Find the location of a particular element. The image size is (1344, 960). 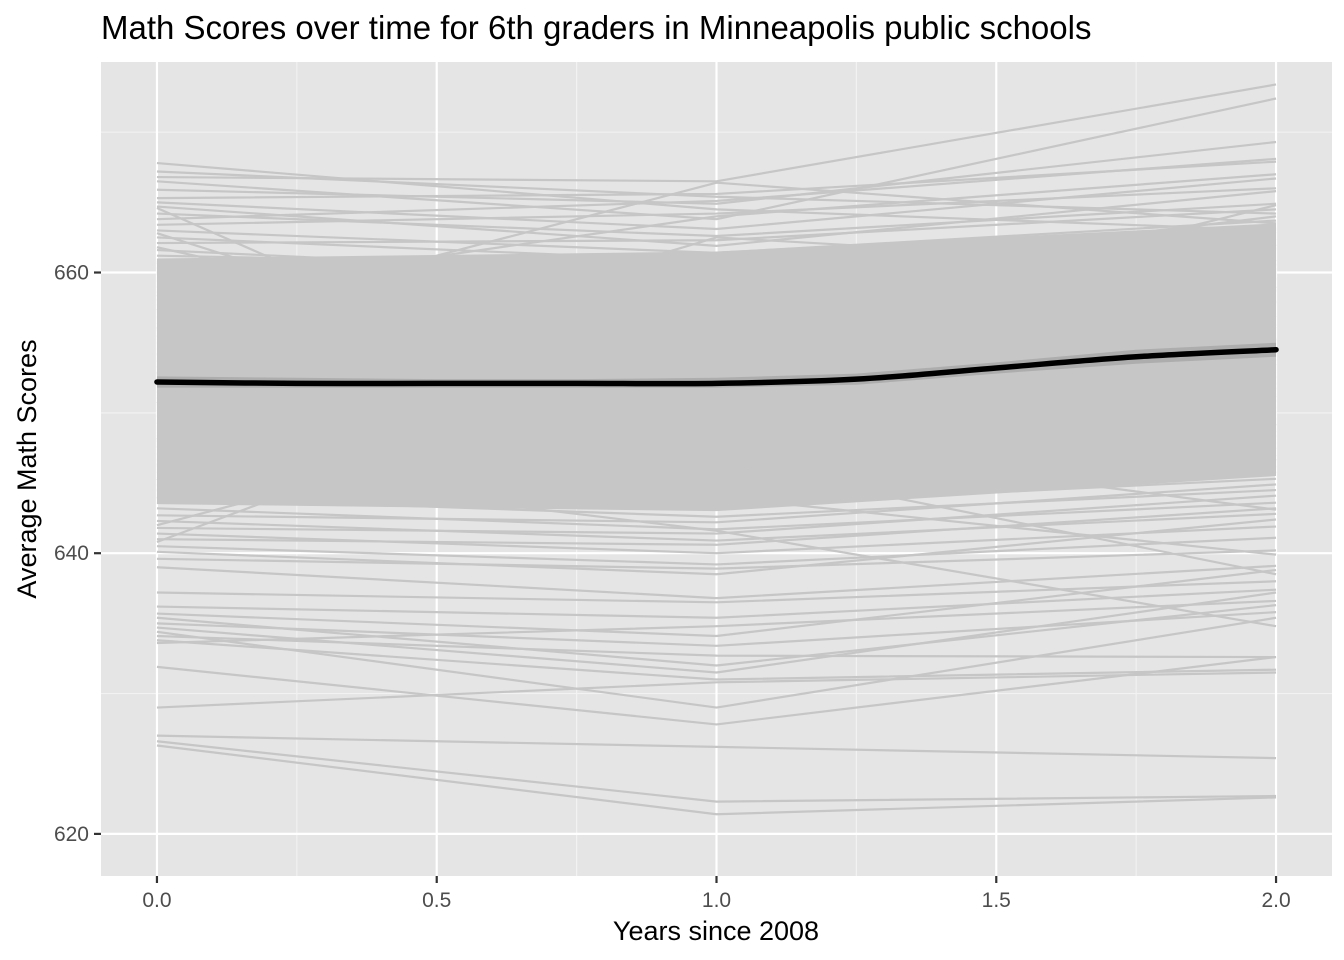

y-tick-label: 620 is located at coordinates (71, 834).